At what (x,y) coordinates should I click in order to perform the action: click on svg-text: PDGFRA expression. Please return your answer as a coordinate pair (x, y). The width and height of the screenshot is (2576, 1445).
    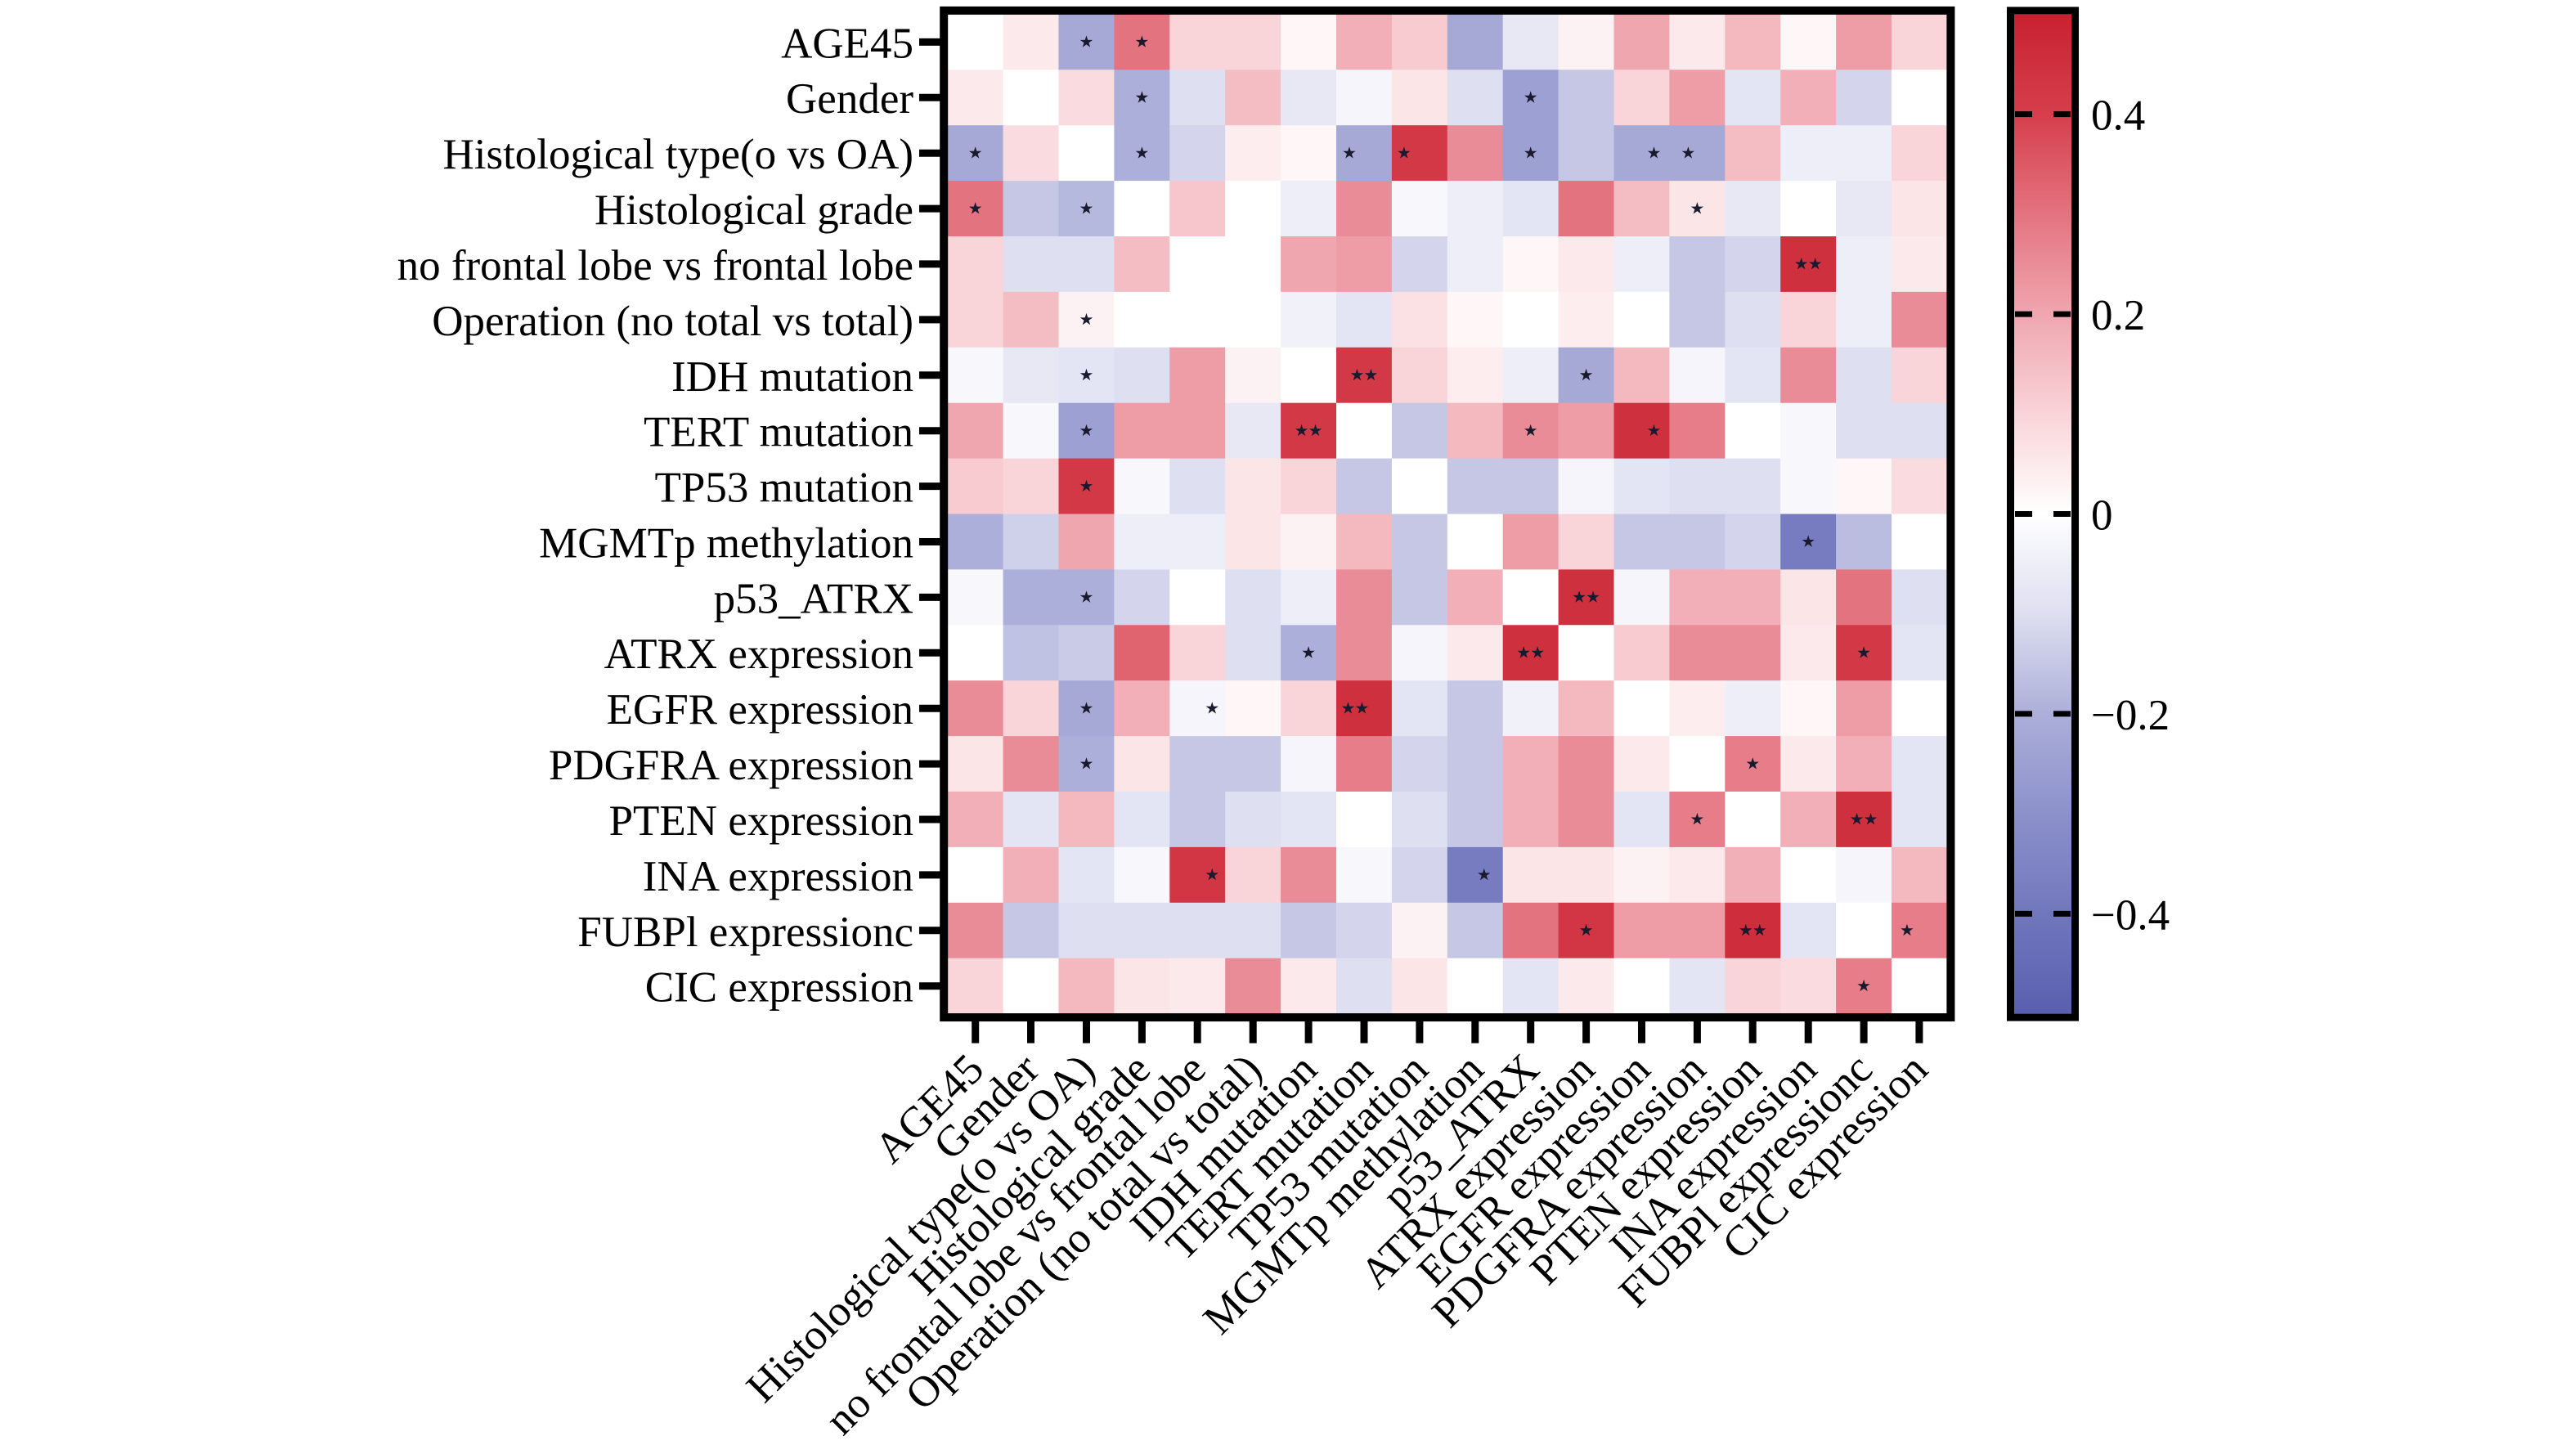
    Looking at the image, I should click on (731, 765).